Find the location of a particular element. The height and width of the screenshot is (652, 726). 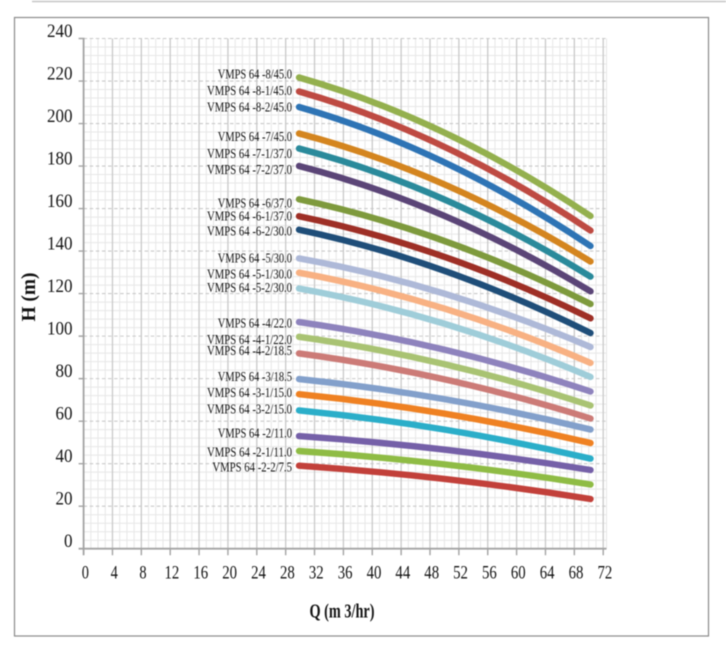

svg-text: 72 is located at coordinates (605, 572).